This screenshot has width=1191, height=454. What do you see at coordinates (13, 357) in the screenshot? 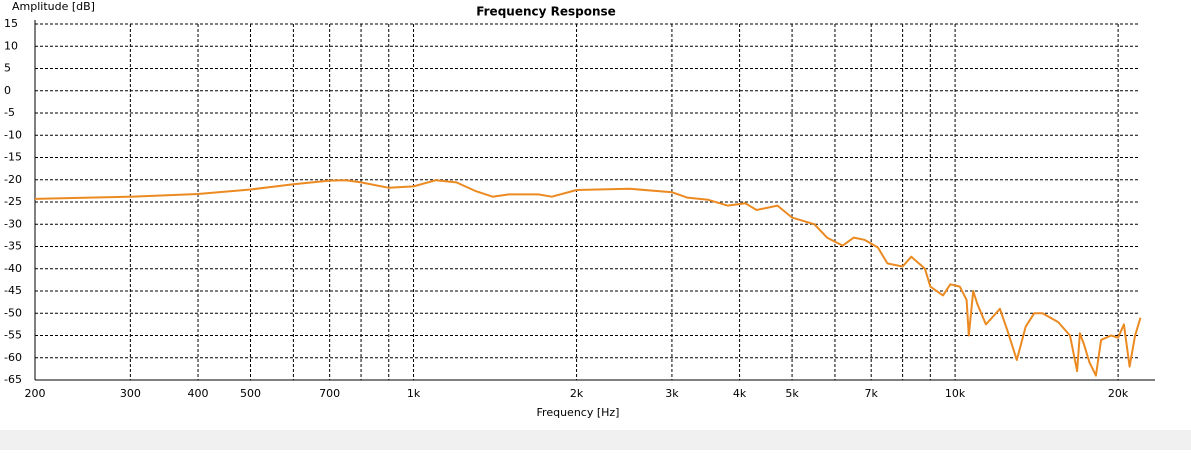
I see `y-tick-label: -60` at bounding box center [13, 357].